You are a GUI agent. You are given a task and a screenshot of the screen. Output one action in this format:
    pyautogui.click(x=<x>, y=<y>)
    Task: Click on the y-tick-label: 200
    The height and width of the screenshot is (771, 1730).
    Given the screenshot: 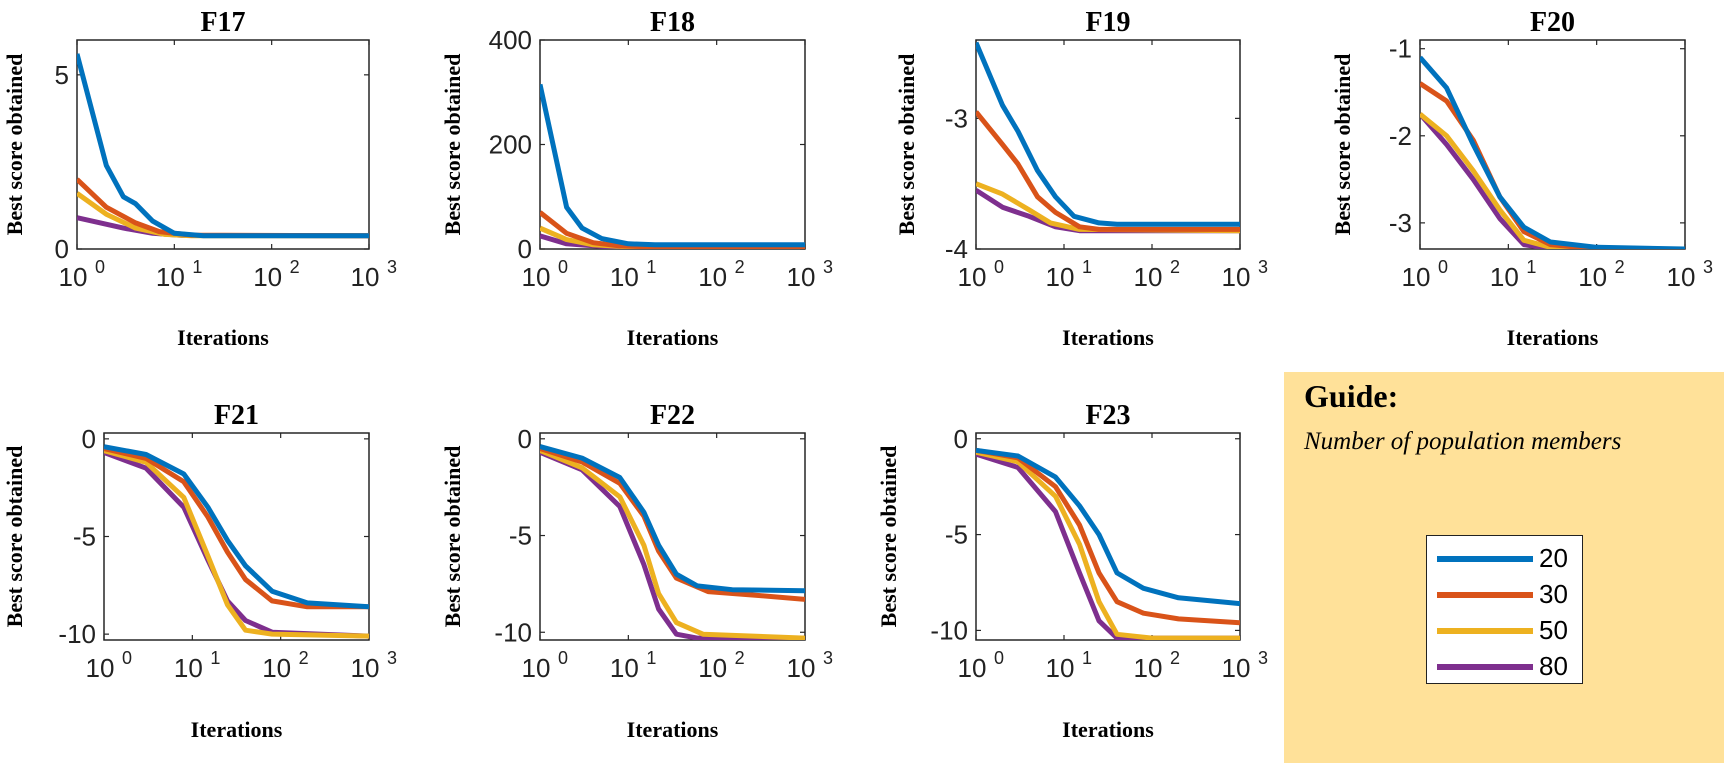 What is the action you would take?
    pyautogui.click(x=510, y=145)
    